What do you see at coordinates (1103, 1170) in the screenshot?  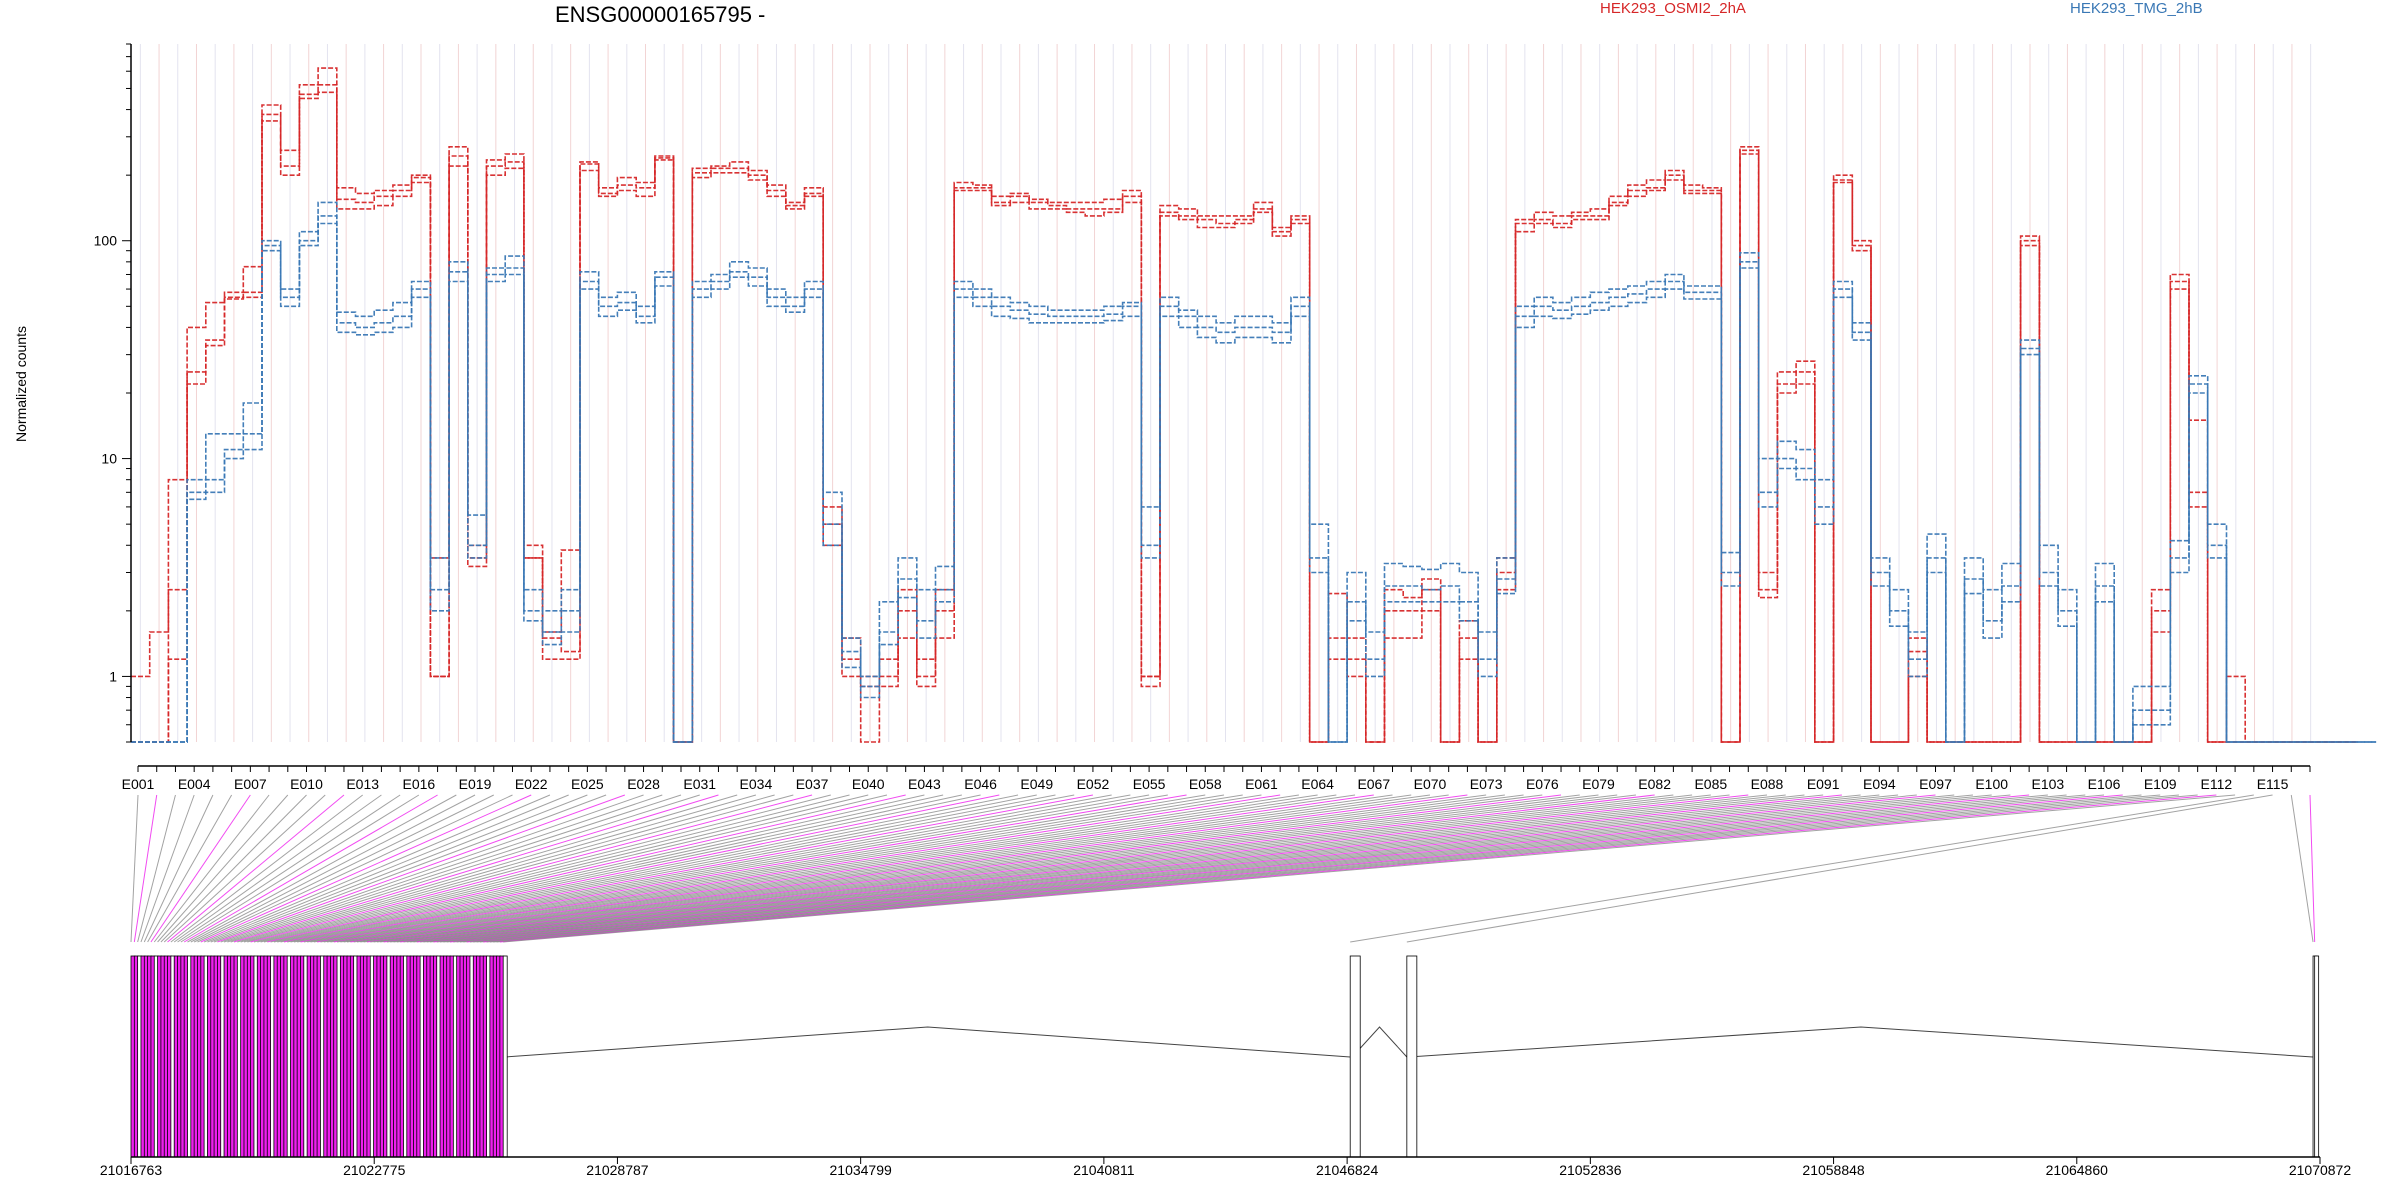 I see `genomic-tick-label: 21040811` at bounding box center [1103, 1170].